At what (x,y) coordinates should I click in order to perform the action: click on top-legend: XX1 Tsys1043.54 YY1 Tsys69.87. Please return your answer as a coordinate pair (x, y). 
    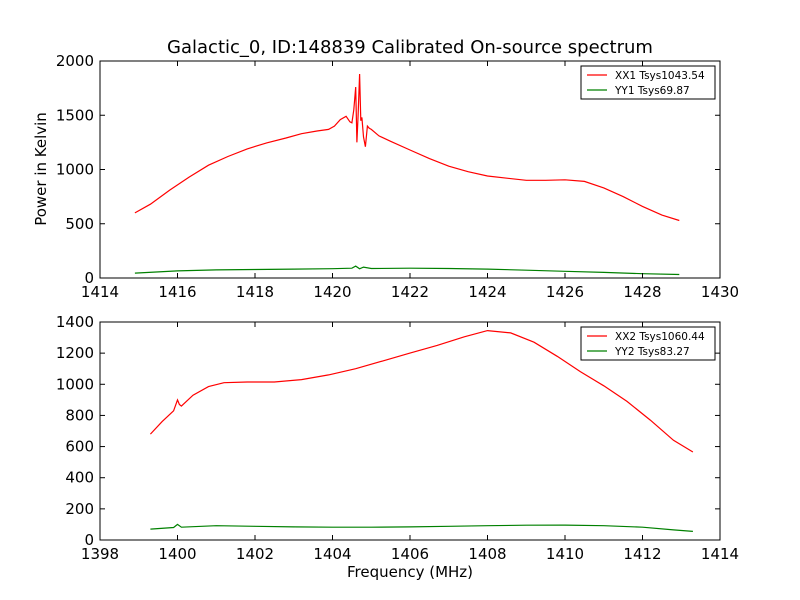
    Looking at the image, I should click on (648, 82).